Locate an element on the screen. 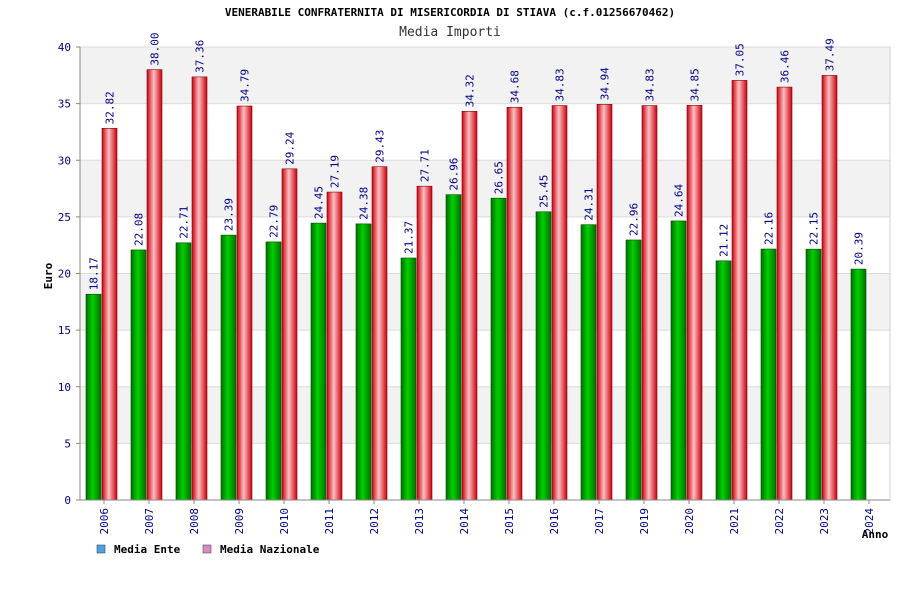 The height and width of the screenshot is (600, 900). x-tick-label: 2020 is located at coordinates (689, 521).